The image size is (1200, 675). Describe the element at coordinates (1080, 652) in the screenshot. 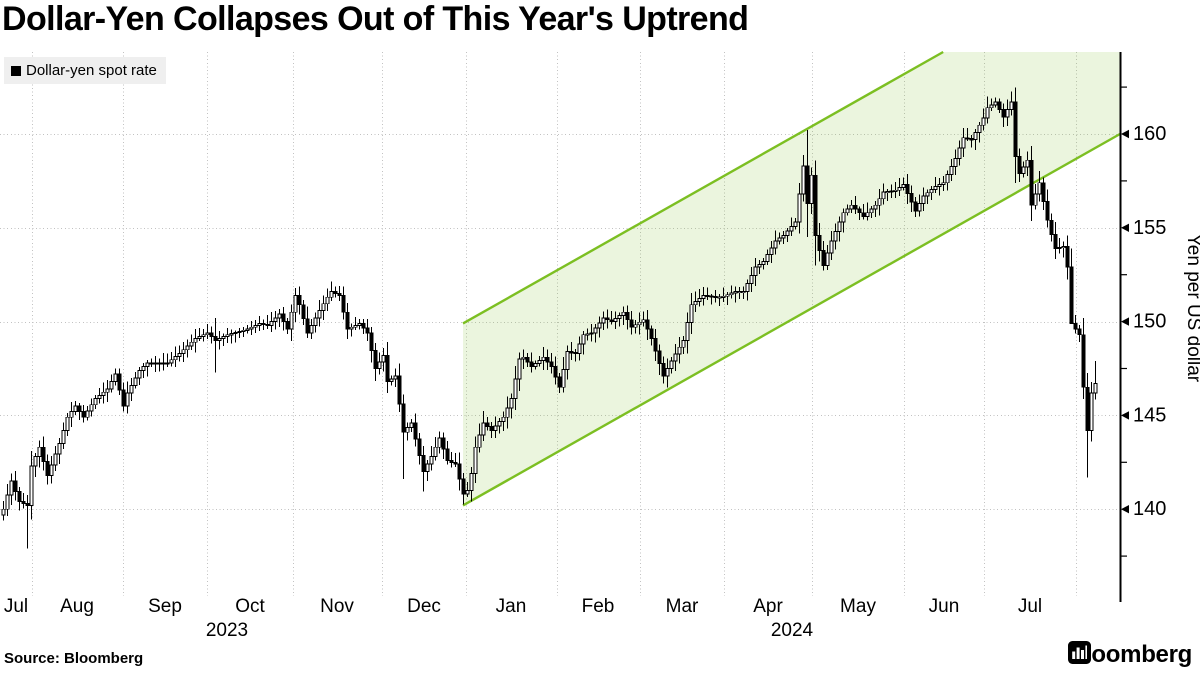

I see `bloomberg-bars-icon` at that location.